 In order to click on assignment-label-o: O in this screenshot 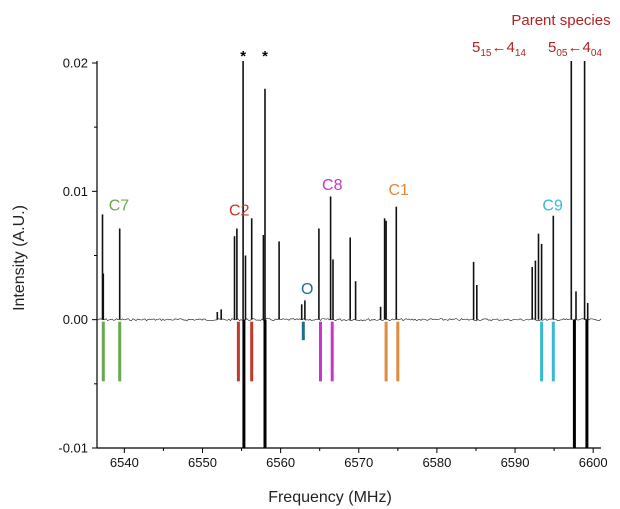, I will do `click(307, 289)`.